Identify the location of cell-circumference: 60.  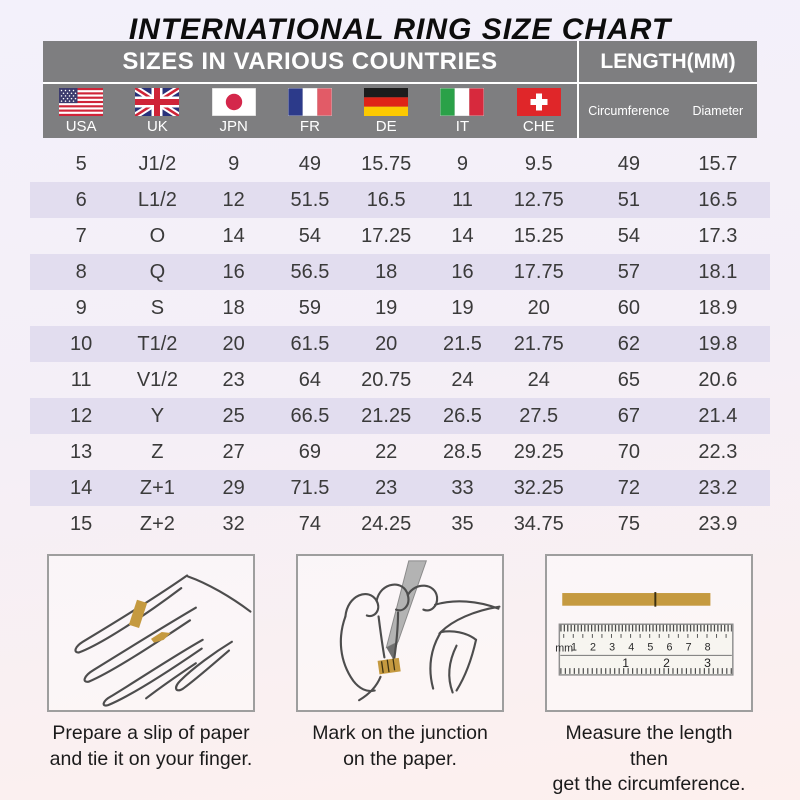
(628, 307).